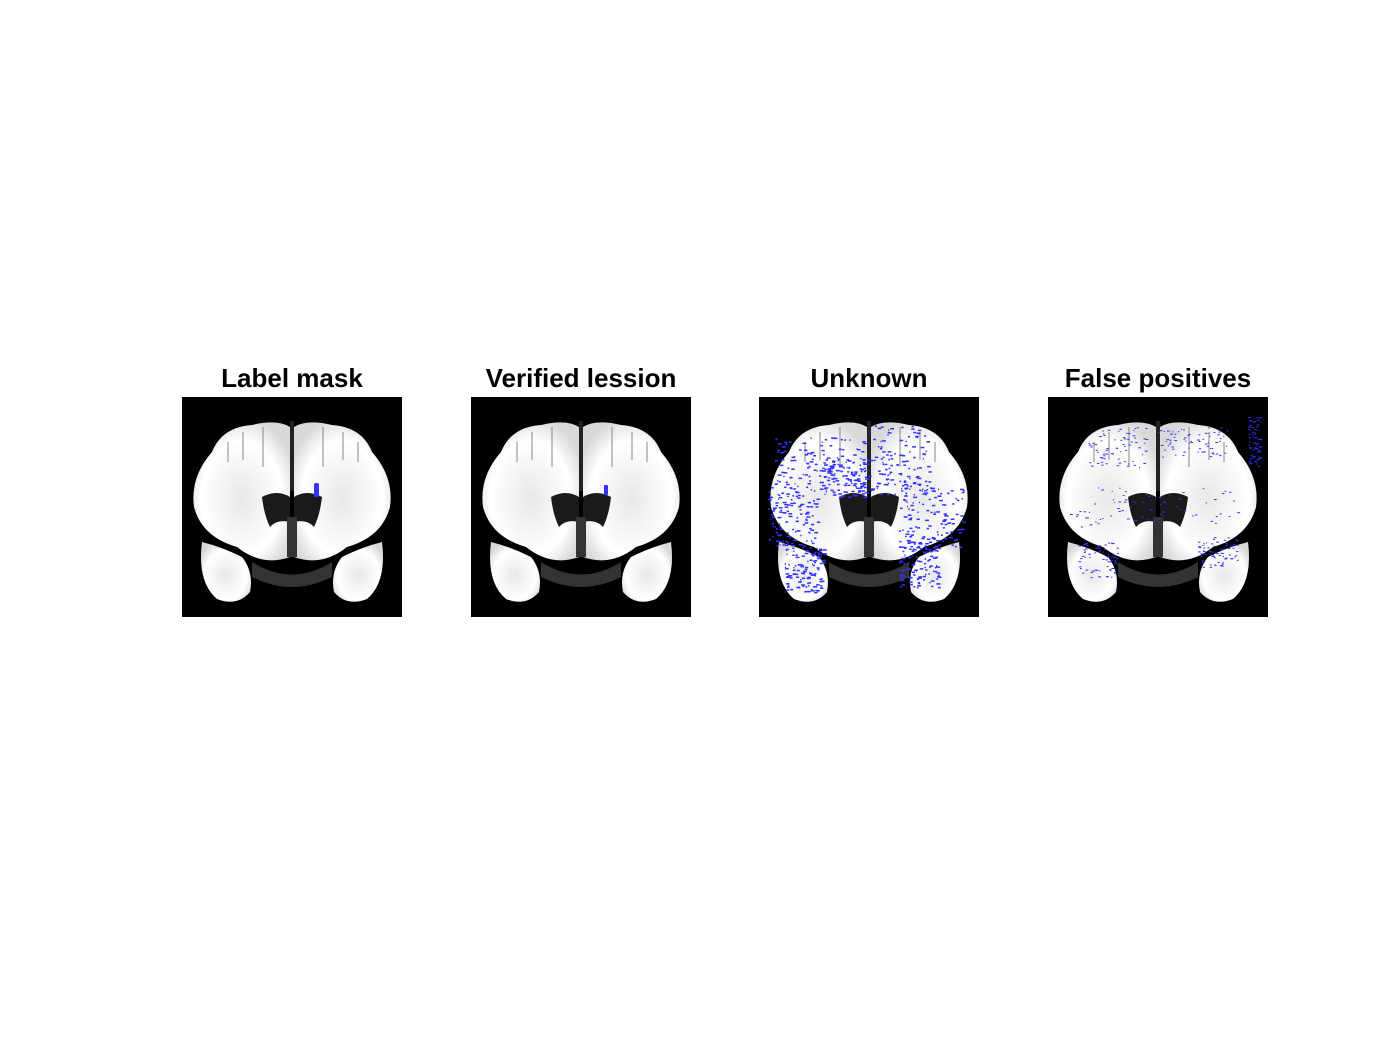  I want to click on midline-fissure, so click(869, 456).